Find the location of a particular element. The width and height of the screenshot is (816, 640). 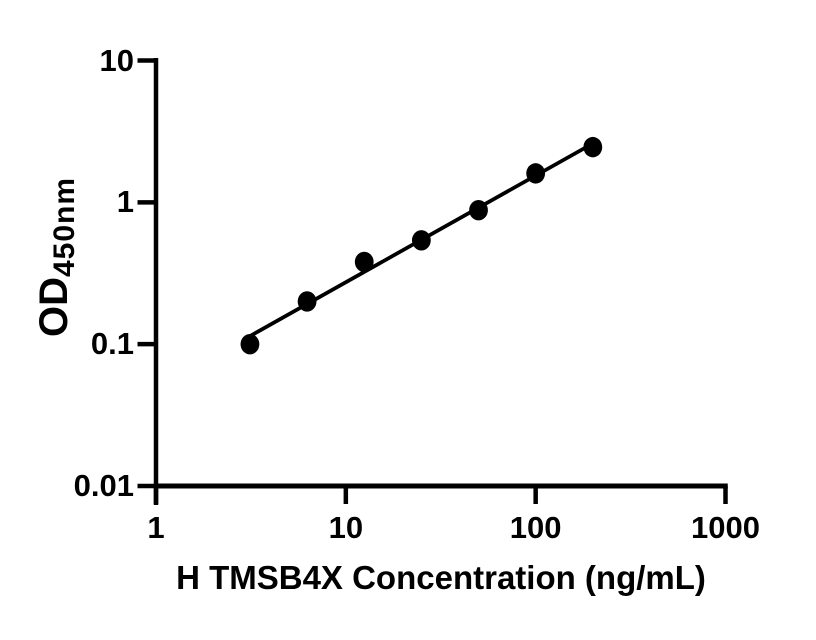

x-tick-label: 1 is located at coordinates (156, 527).